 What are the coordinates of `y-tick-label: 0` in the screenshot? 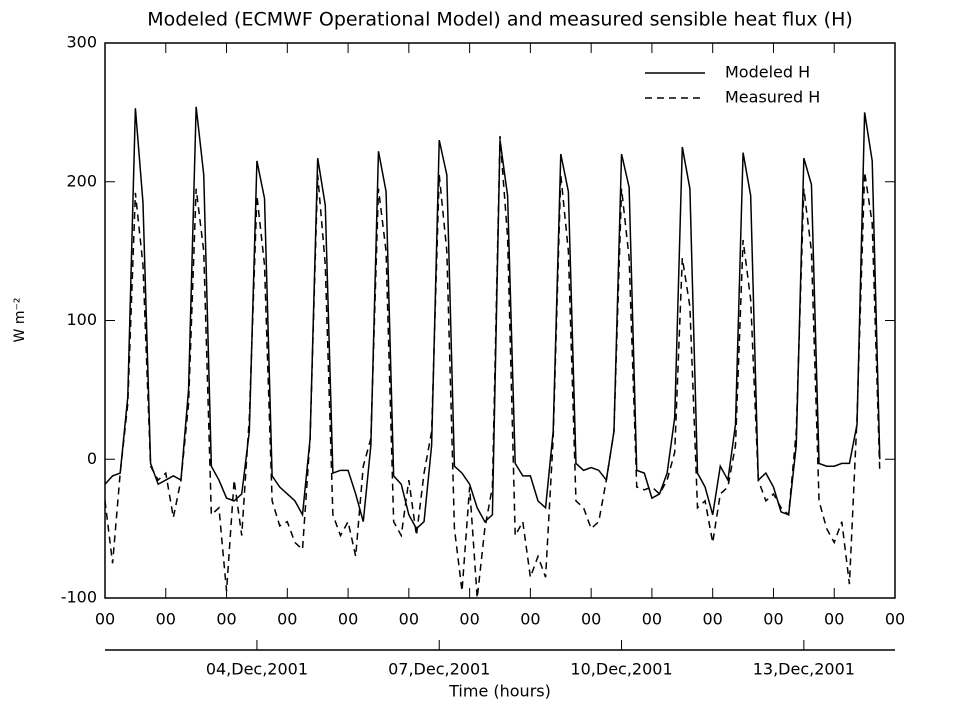 It's located at (92, 458).